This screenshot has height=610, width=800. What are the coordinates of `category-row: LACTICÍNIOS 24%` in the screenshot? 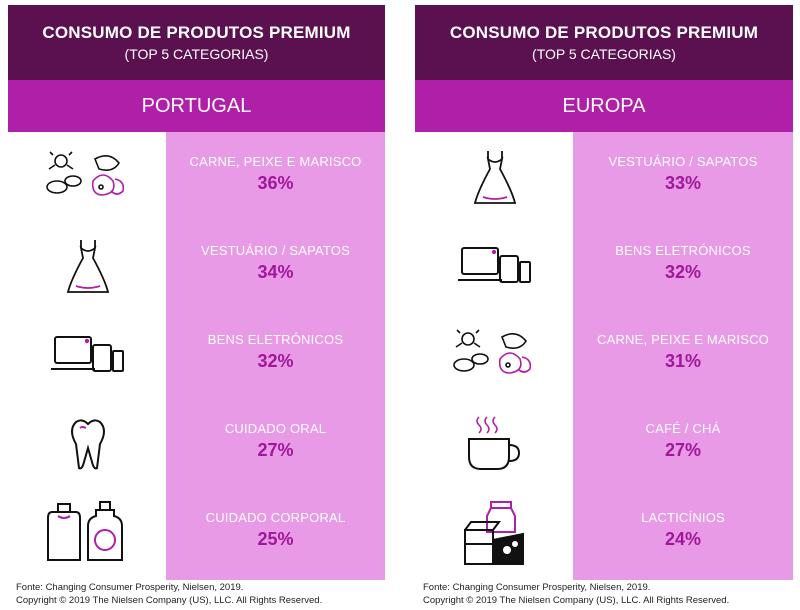 It's located at (604, 532).